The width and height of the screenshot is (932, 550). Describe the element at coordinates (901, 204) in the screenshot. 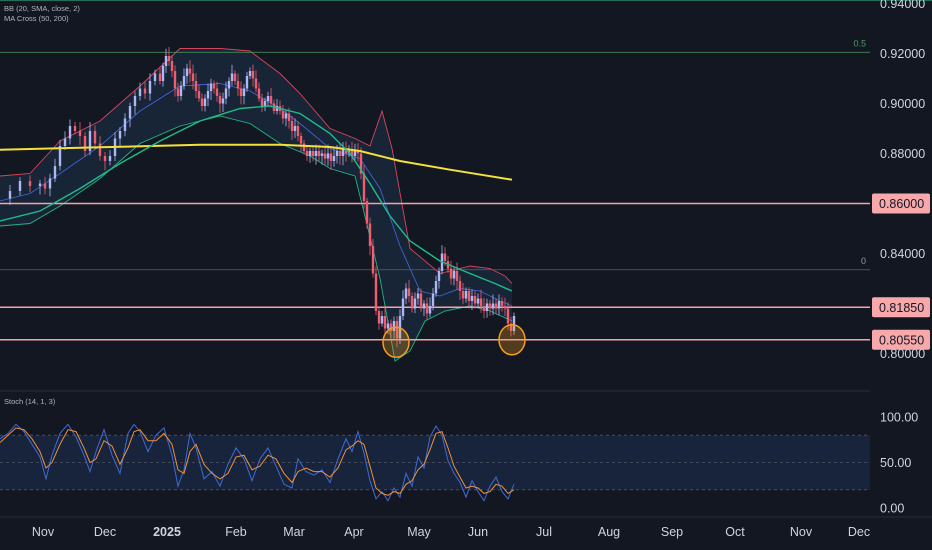

I see `badge-label: 0.86000` at that location.